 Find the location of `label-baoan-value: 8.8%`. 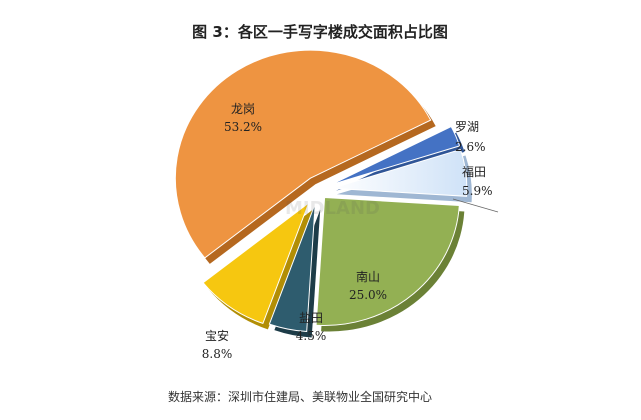

label-baoan-value: 8.8% is located at coordinates (217, 354).